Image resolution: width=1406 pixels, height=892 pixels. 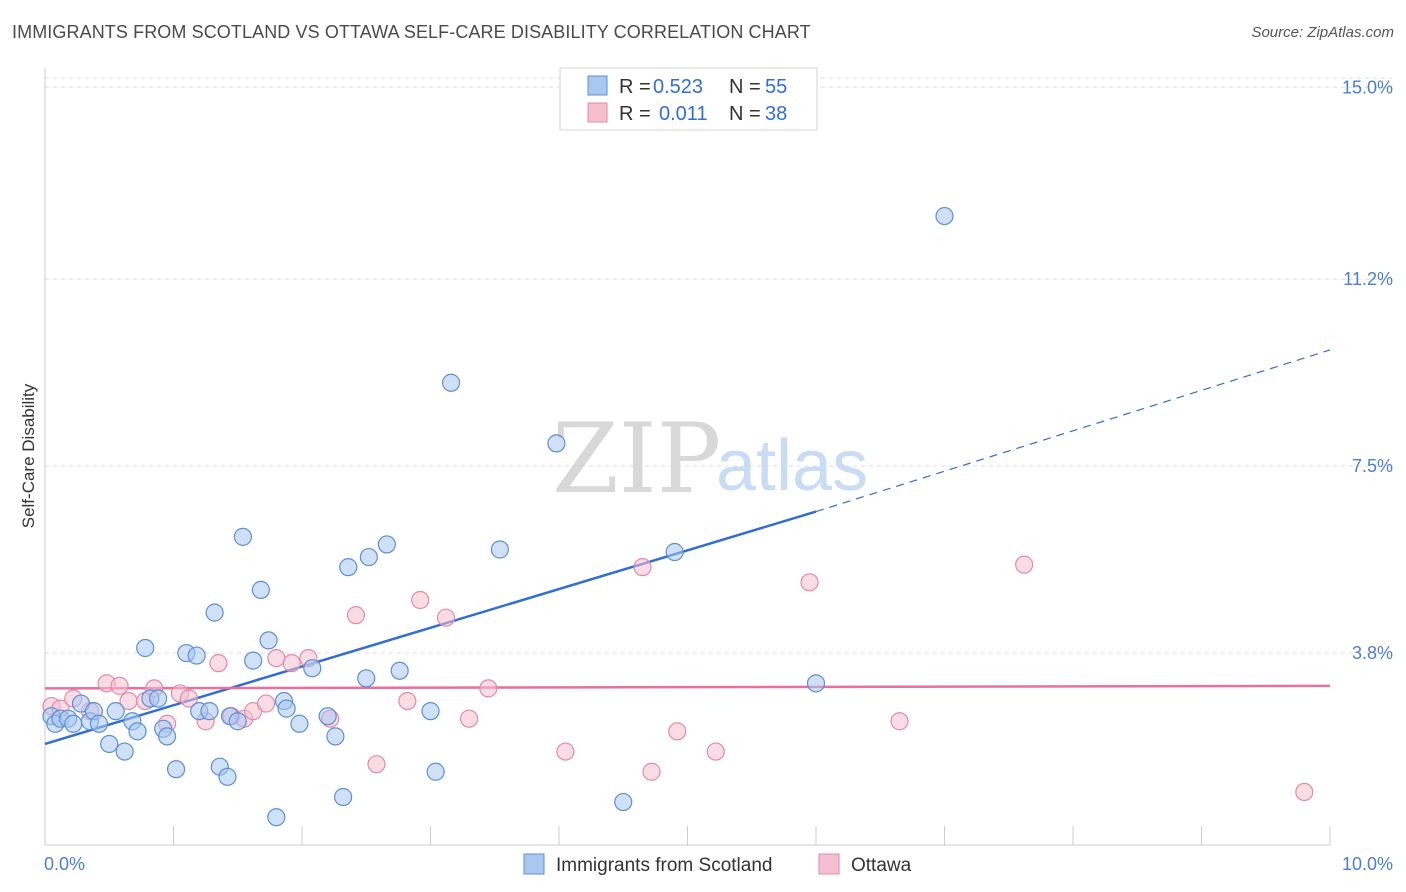 What do you see at coordinates (64, 864) in the screenshot?
I see `x-tick-label-0: 0.0%` at bounding box center [64, 864].